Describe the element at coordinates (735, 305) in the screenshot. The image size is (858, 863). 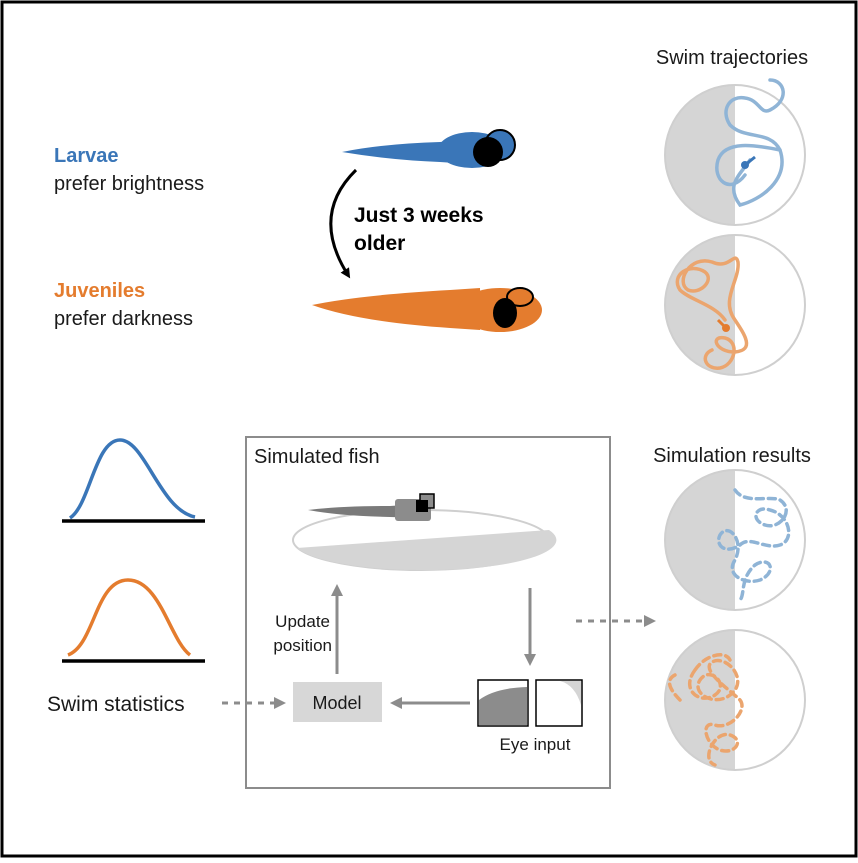
I see `juveniles-trajectory-arena` at that location.